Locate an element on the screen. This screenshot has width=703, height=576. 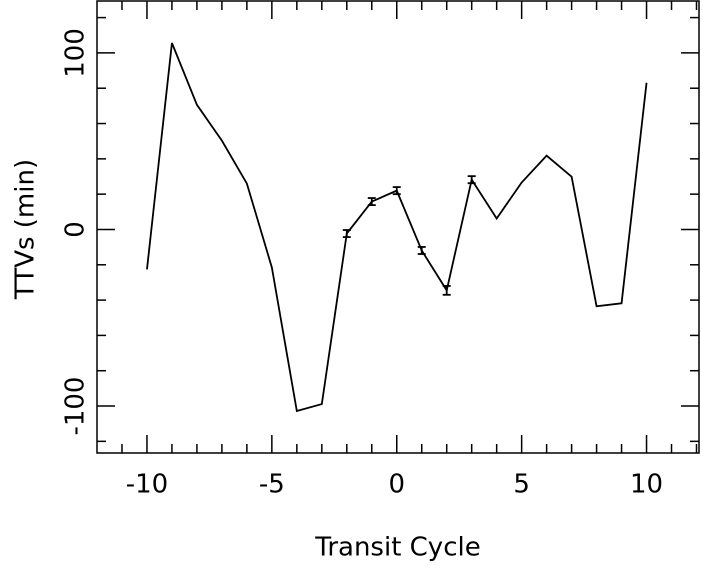
x-tick-label: 5 is located at coordinates (521, 485).